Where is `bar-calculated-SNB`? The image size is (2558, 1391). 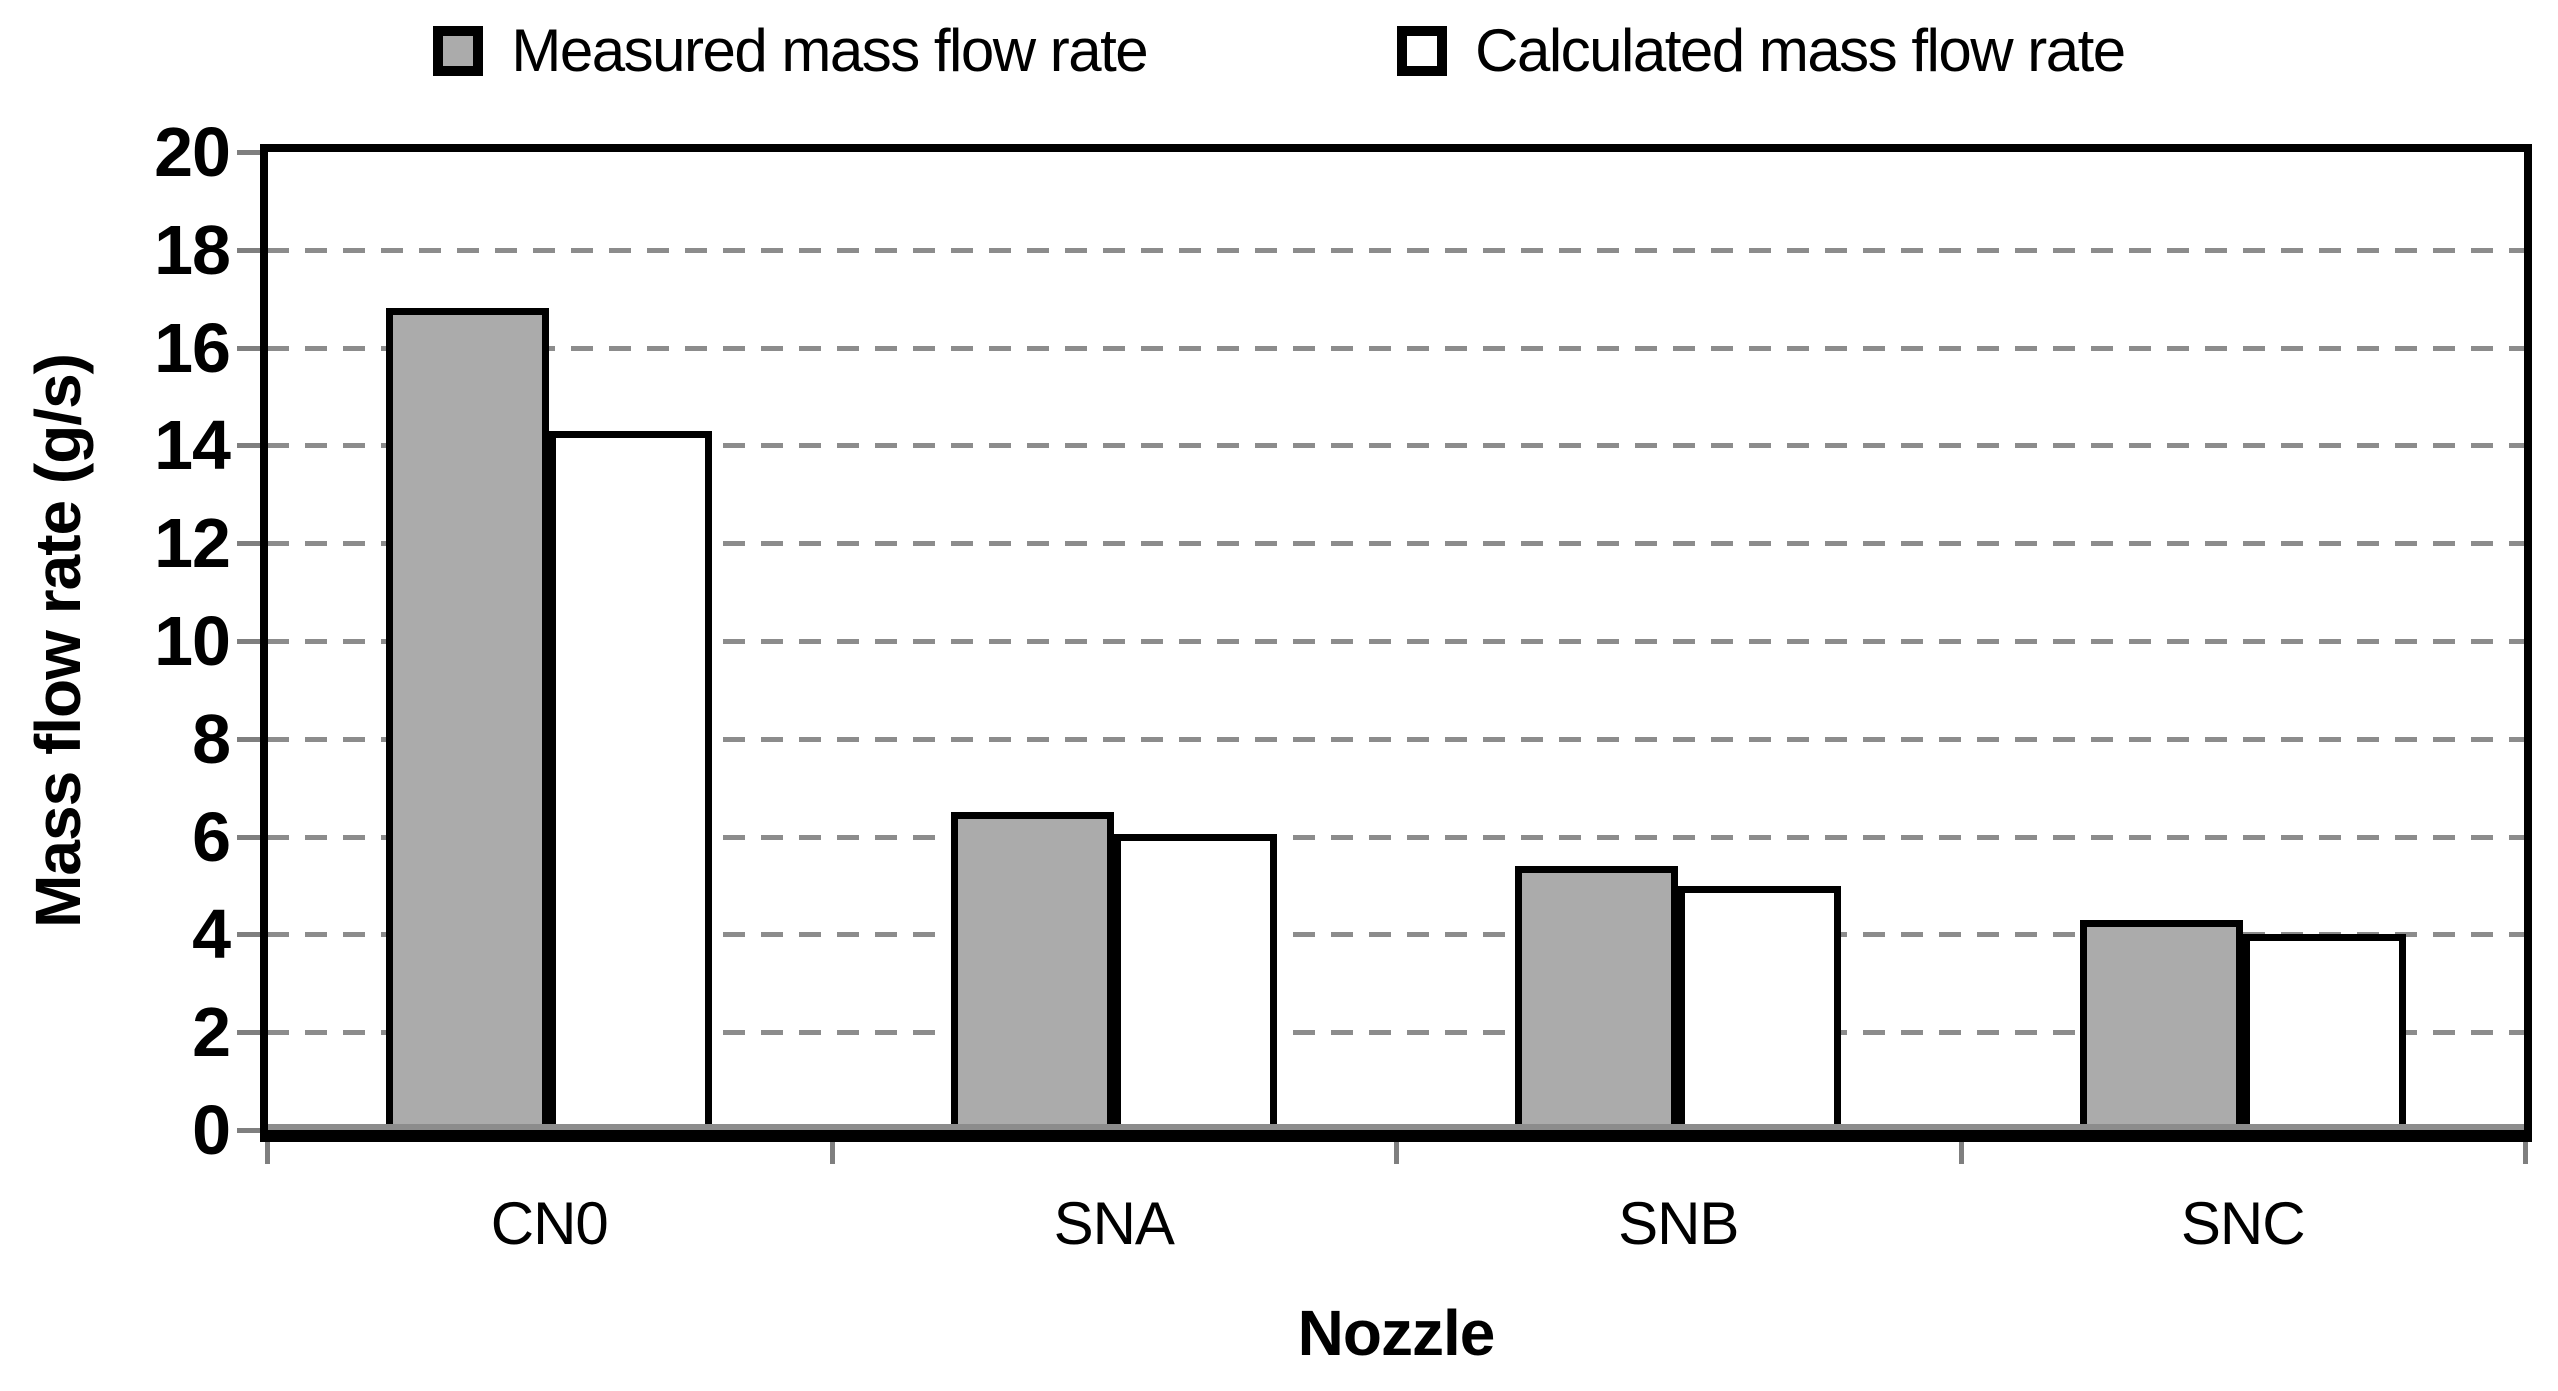 bar-calculated-SNB is located at coordinates (1760, 1007).